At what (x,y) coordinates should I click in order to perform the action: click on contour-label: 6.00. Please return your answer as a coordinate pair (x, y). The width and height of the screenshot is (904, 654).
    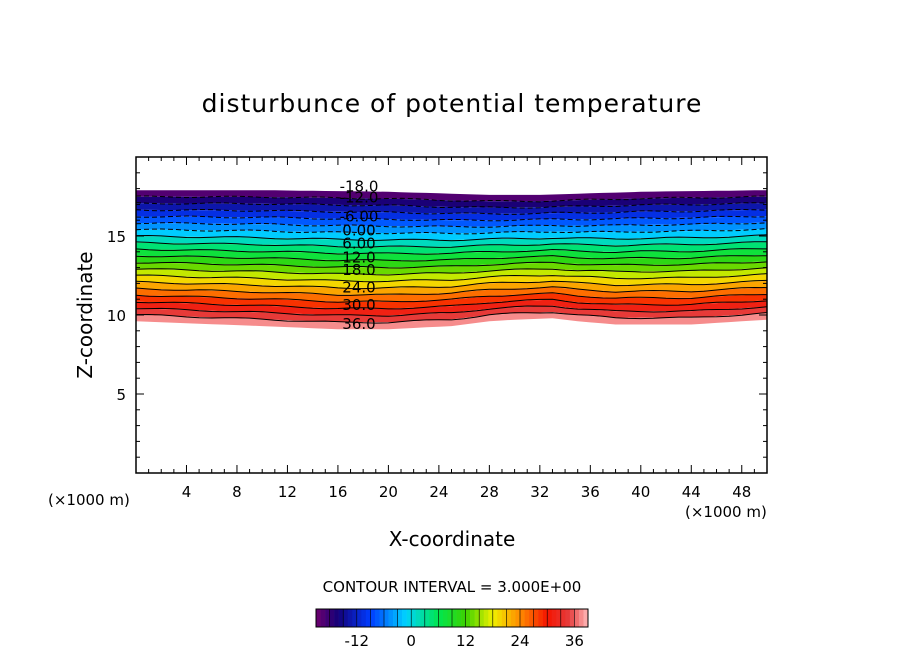
    Looking at the image, I should click on (358, 243).